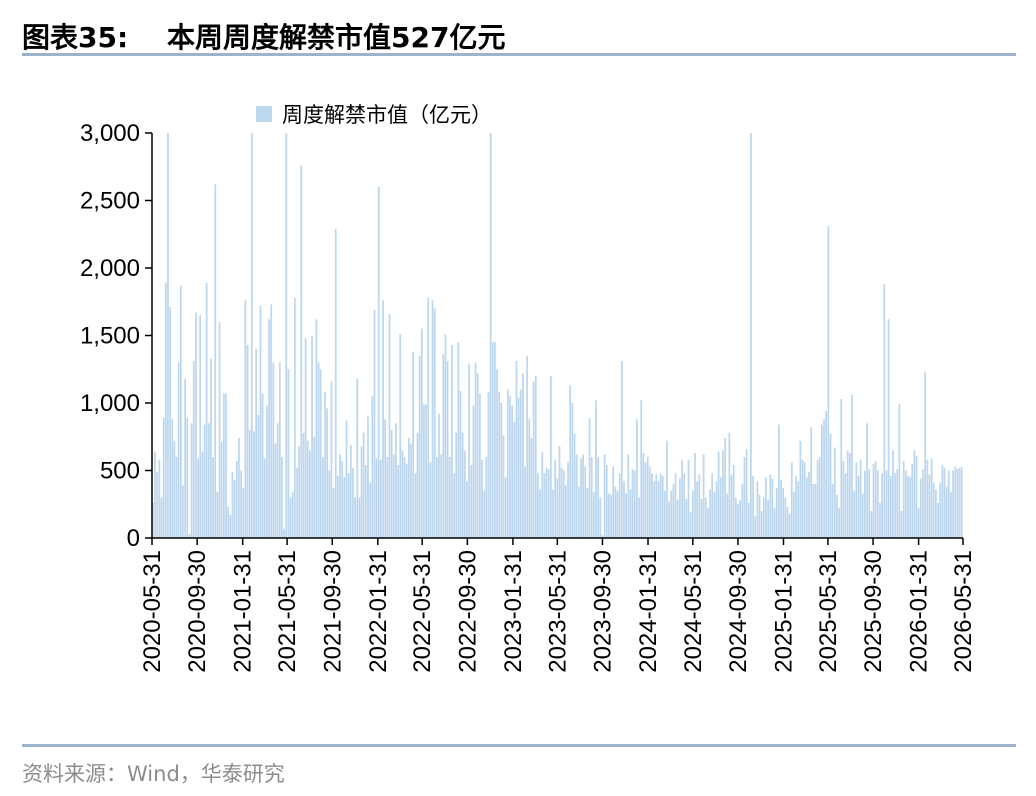 This screenshot has height=796, width=1036. What do you see at coordinates (422, 611) in the screenshot?
I see `x-tick-label: 2022-05-31` at bounding box center [422, 611].